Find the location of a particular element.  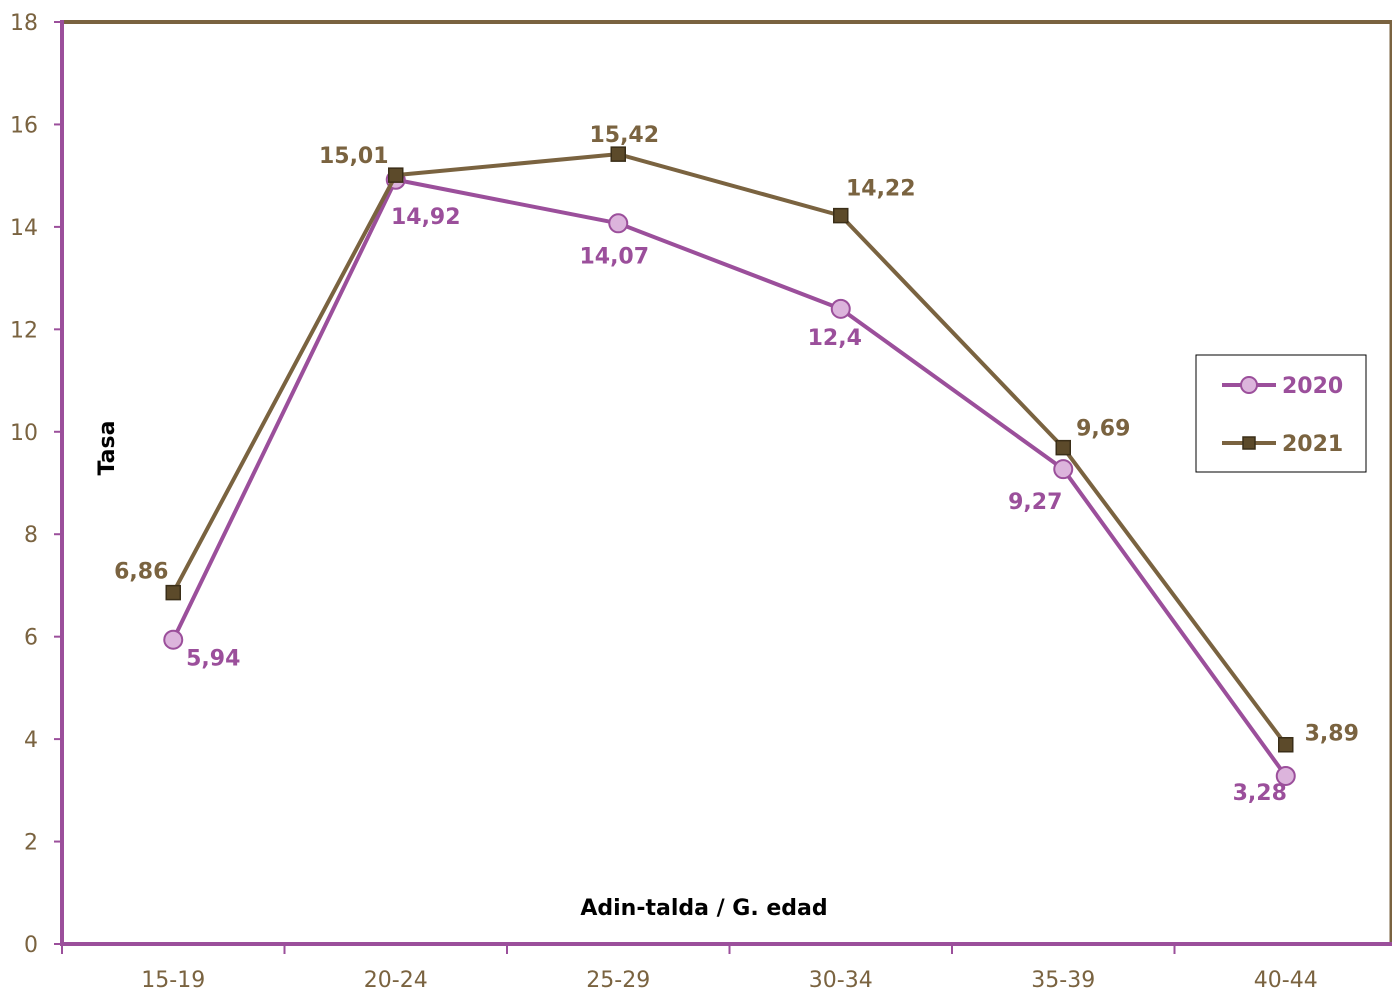

data-label-2020-30-34: 12,4 is located at coordinates (835, 338).